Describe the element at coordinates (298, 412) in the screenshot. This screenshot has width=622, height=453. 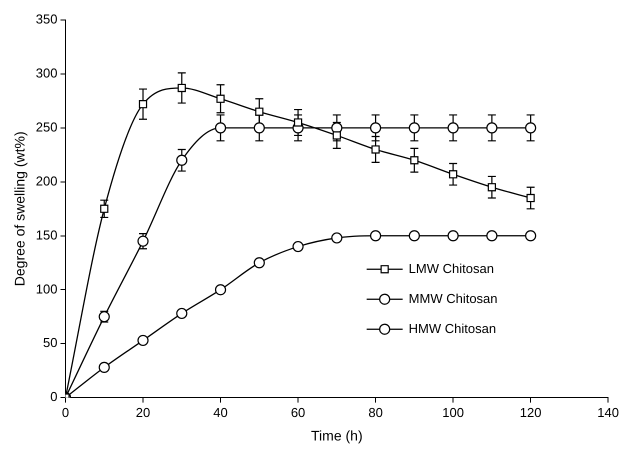
I see `x-tick-label: 60` at that location.